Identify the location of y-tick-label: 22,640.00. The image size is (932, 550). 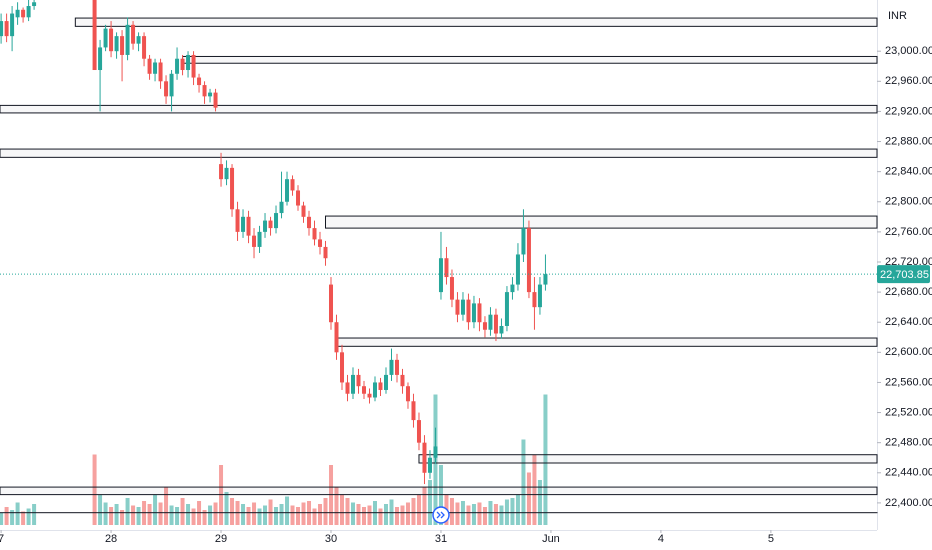
(908, 322).